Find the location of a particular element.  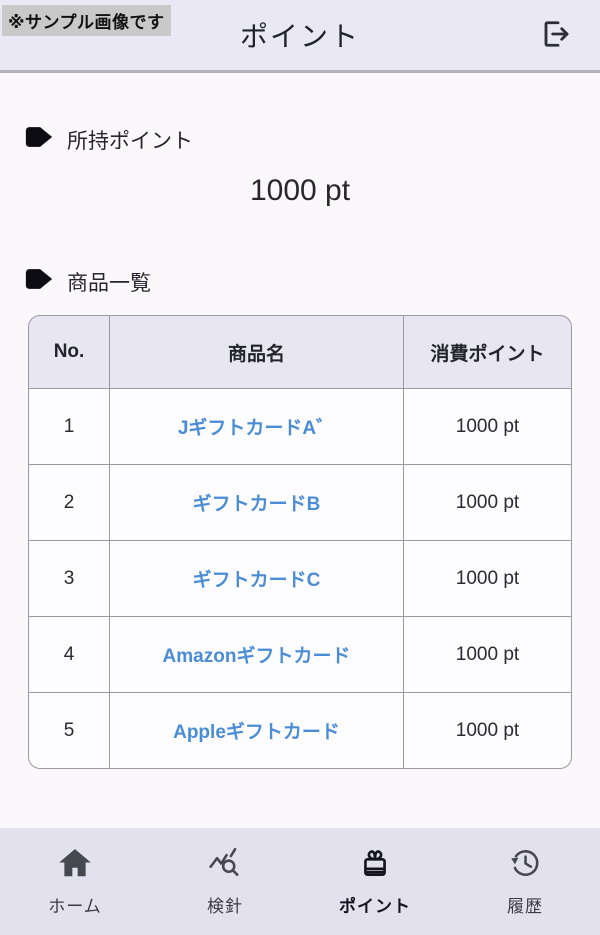

page-title: ポイント is located at coordinates (299, 36).